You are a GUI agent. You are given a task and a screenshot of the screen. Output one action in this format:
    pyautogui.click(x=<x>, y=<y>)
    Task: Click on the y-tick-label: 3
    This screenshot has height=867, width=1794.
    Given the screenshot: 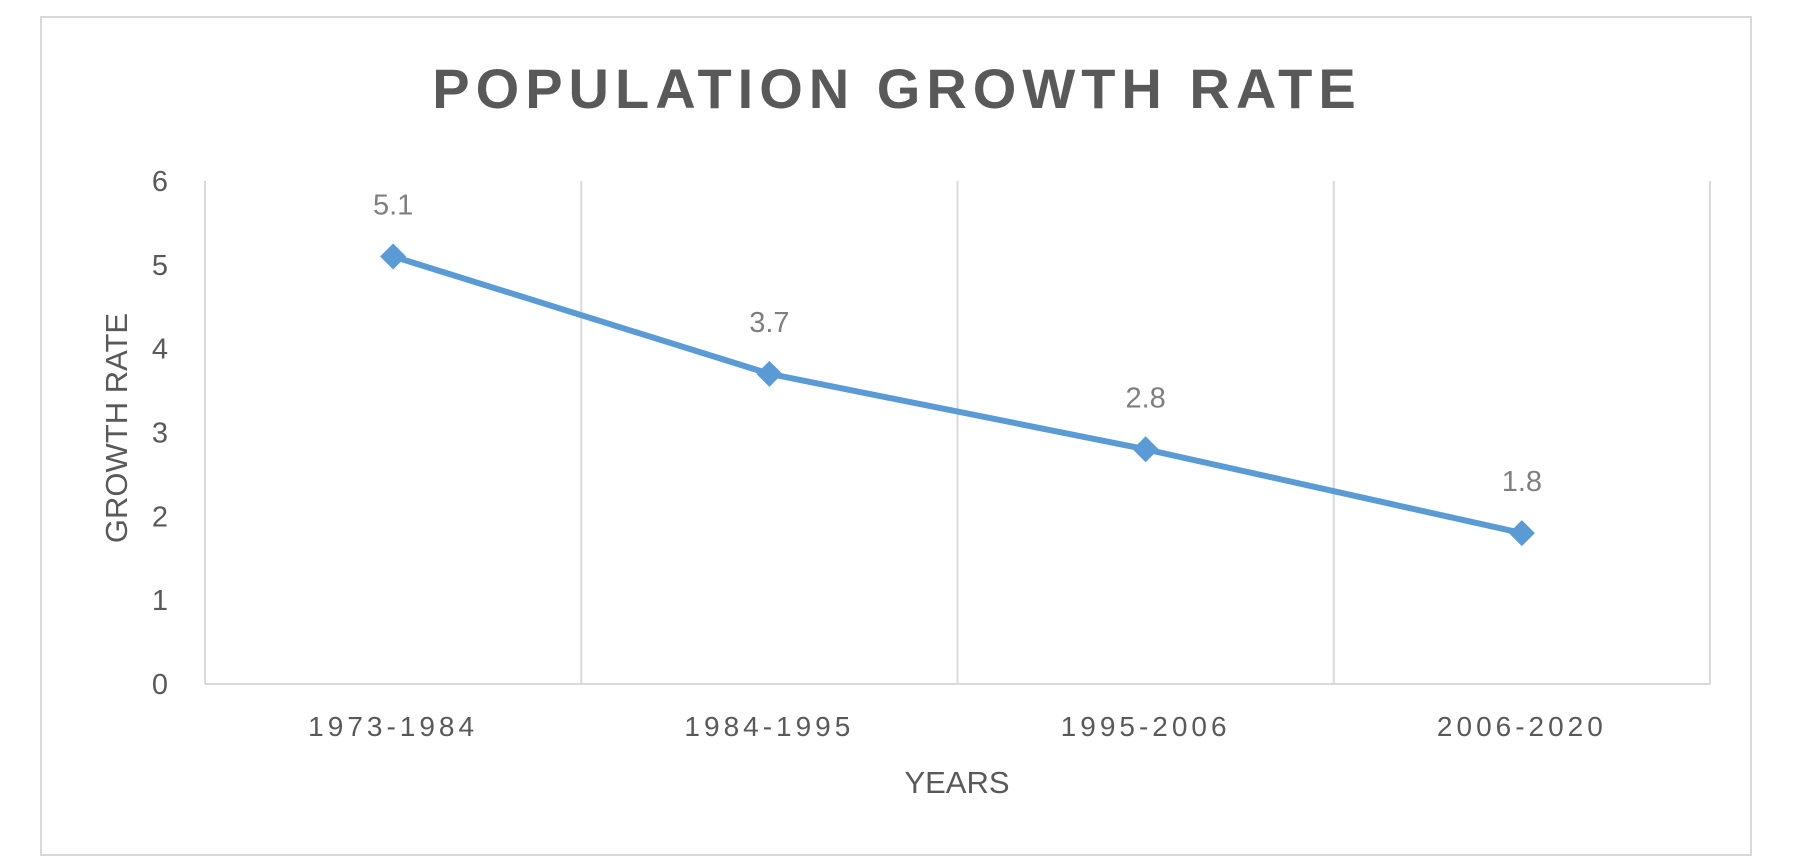 What is the action you would take?
    pyautogui.click(x=160, y=434)
    